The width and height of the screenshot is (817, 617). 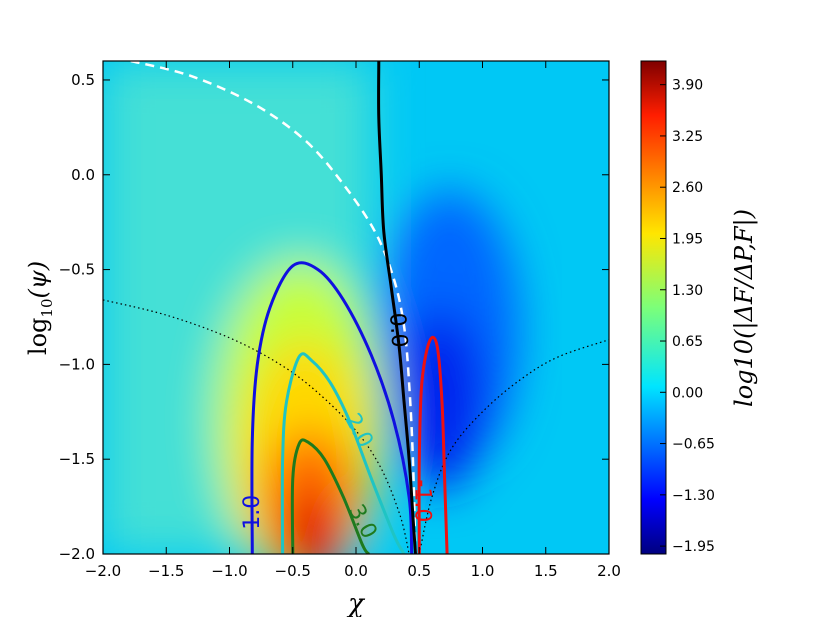 I want to click on colorbar, so click(x=653, y=307).